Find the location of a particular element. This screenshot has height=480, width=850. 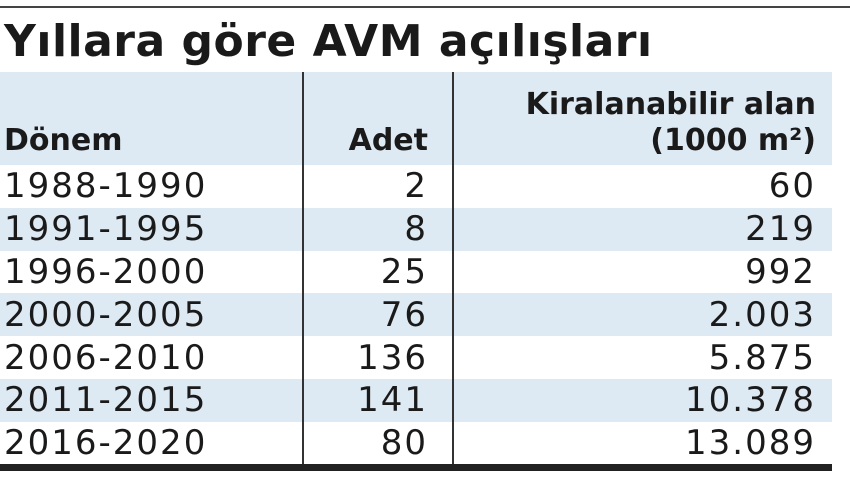

header-cell: Dönem is located at coordinates (63, 140).